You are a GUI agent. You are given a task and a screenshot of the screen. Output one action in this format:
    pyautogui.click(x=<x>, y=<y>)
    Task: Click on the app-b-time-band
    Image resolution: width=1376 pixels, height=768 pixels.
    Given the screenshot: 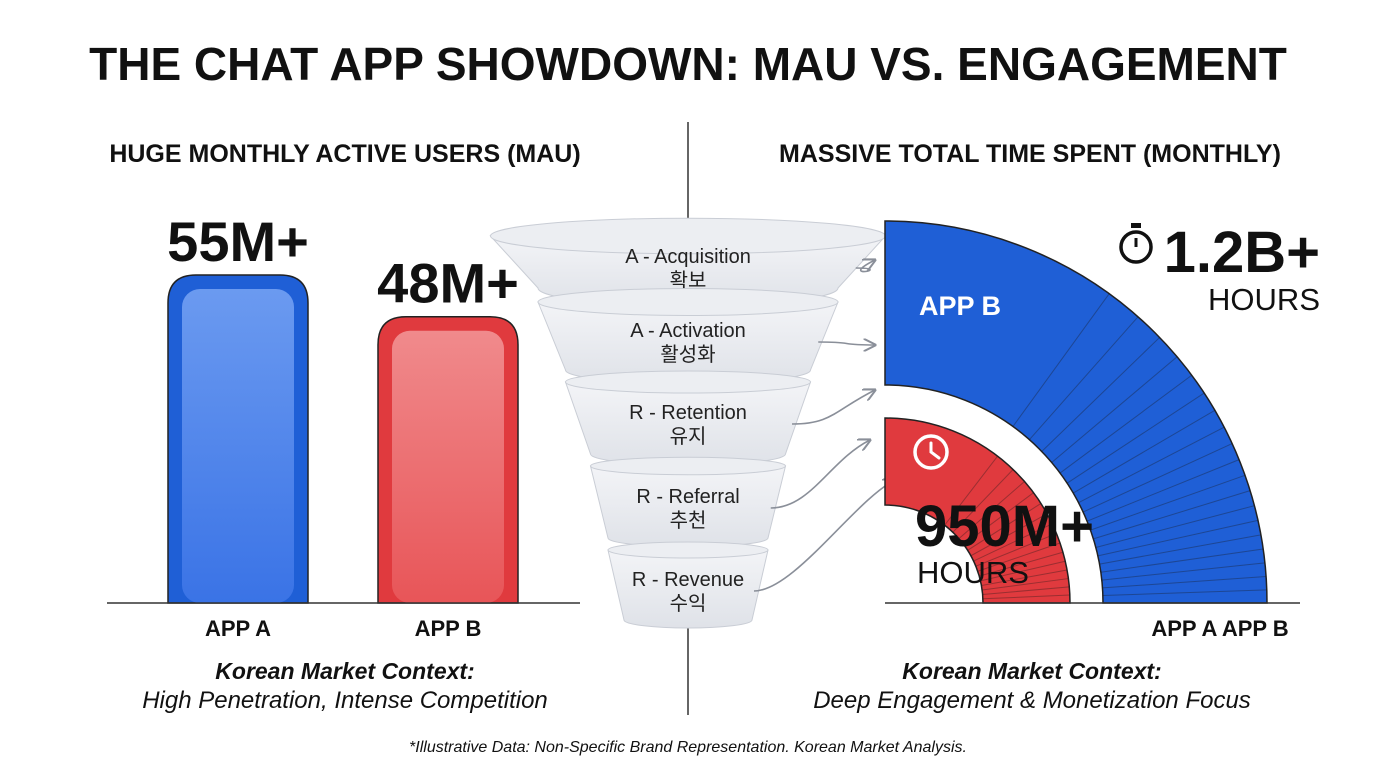 What is the action you would take?
    pyautogui.click(x=1076, y=412)
    